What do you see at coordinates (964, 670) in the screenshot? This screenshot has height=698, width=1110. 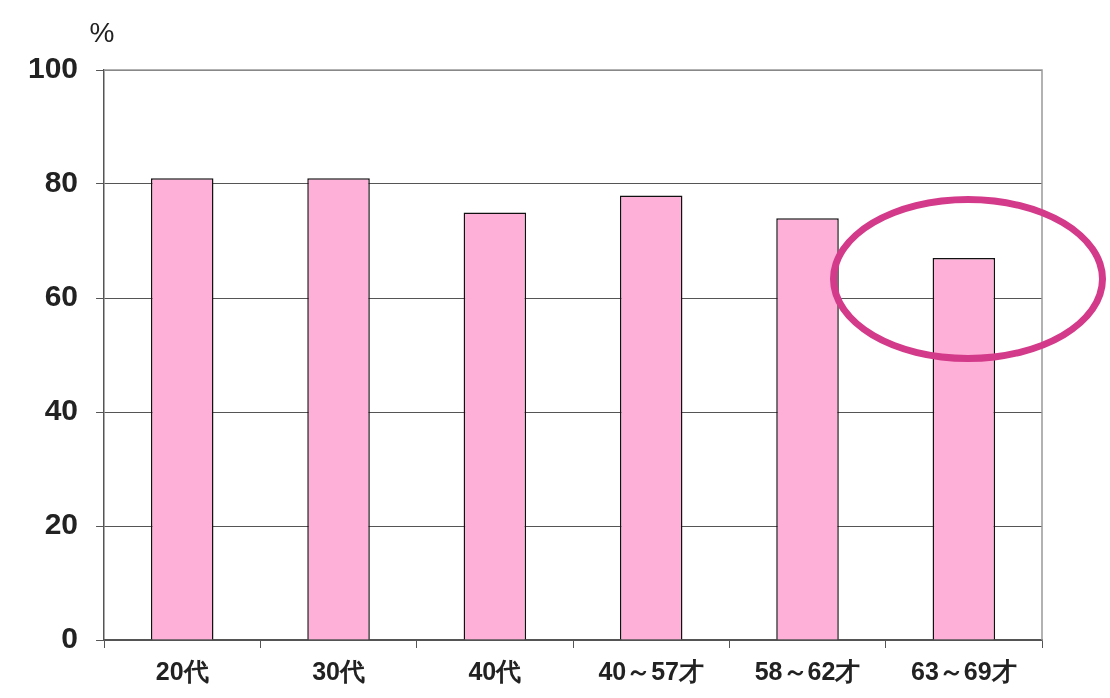 I see `x-tick-label: 63～69才` at bounding box center [964, 670].